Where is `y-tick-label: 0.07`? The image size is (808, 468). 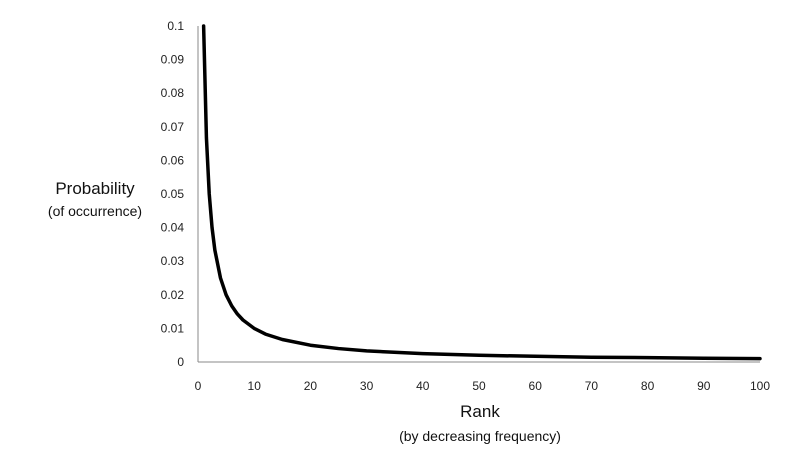 y-tick-label: 0.07 is located at coordinates (173, 127).